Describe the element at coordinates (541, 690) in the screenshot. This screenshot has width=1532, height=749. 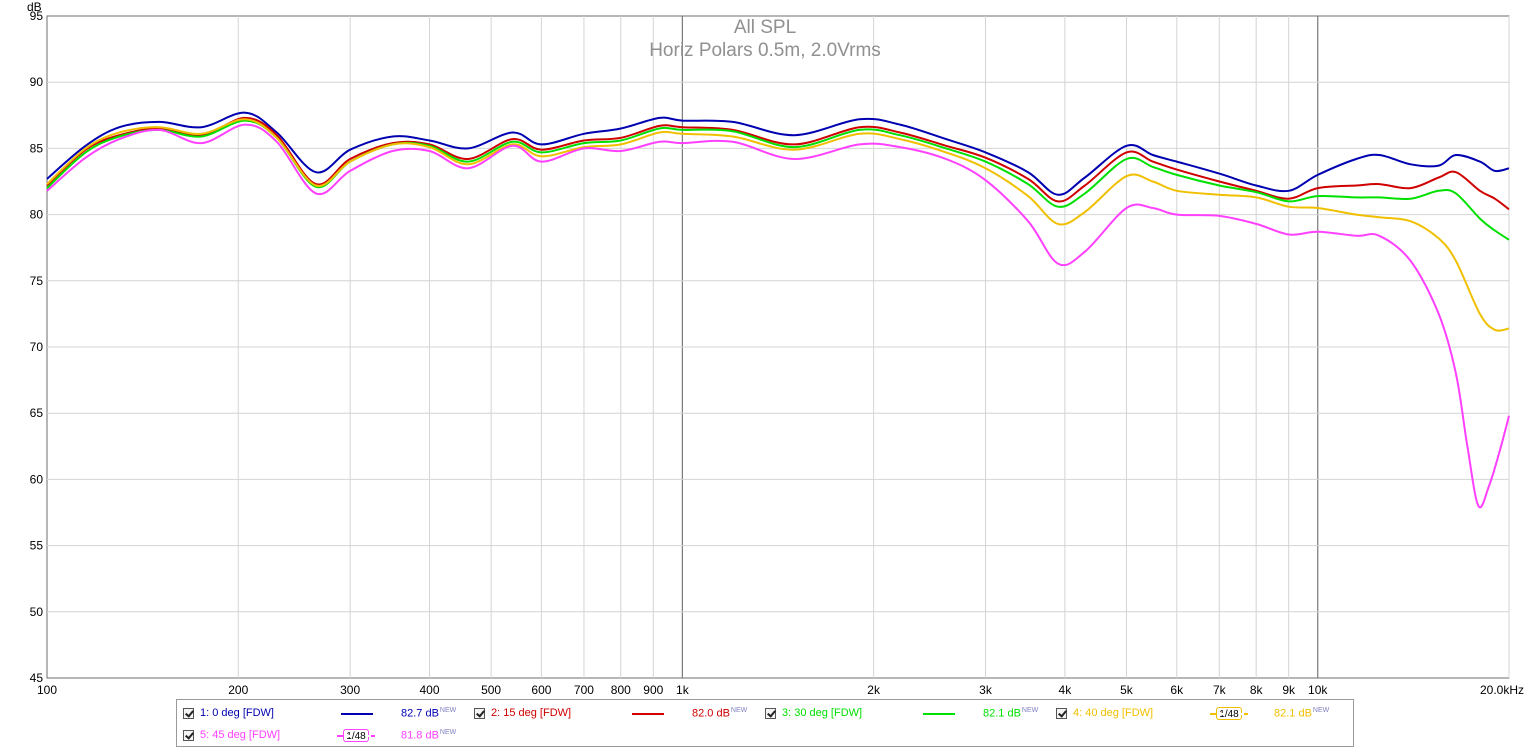
I see `x-tick-label: 600` at that location.